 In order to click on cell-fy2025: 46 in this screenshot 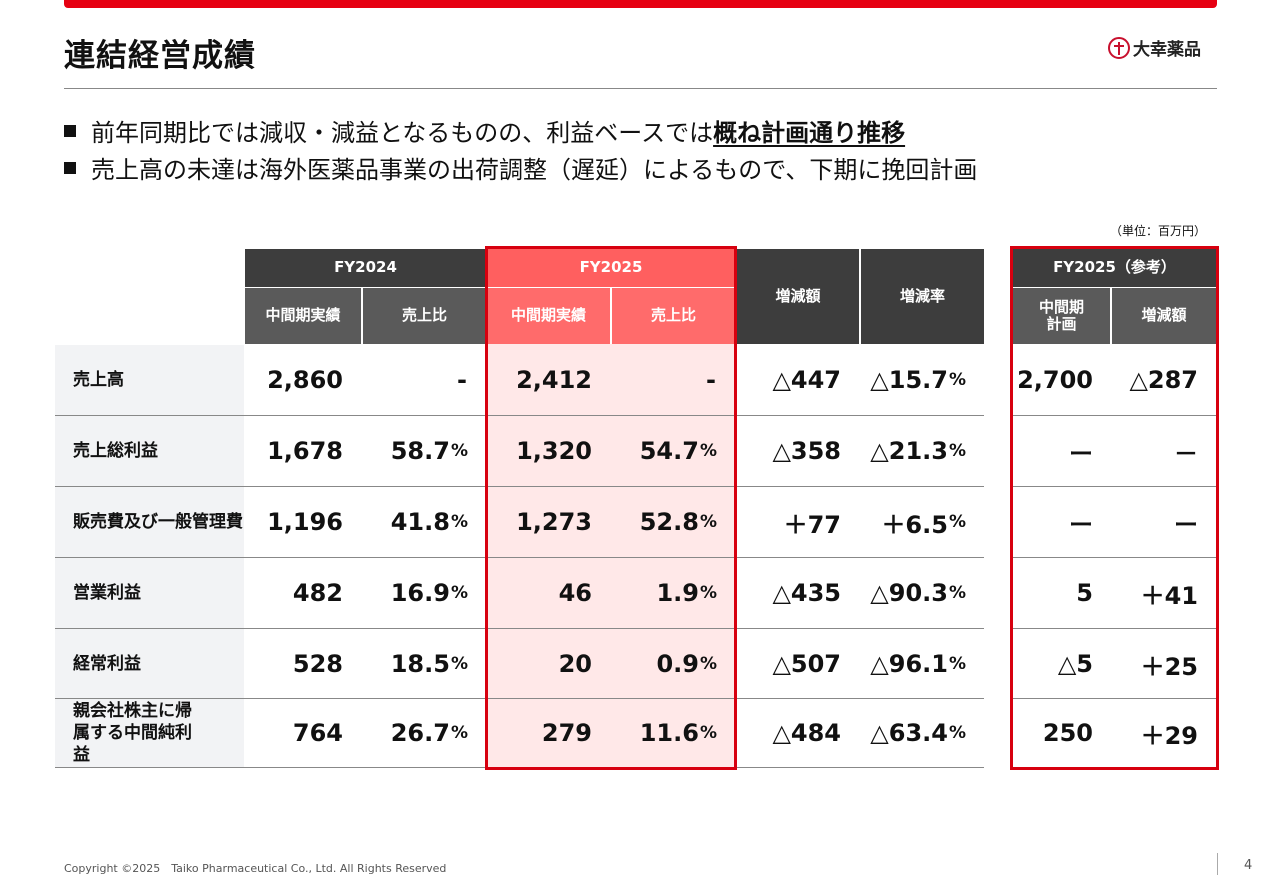, I will do `click(575, 593)`.